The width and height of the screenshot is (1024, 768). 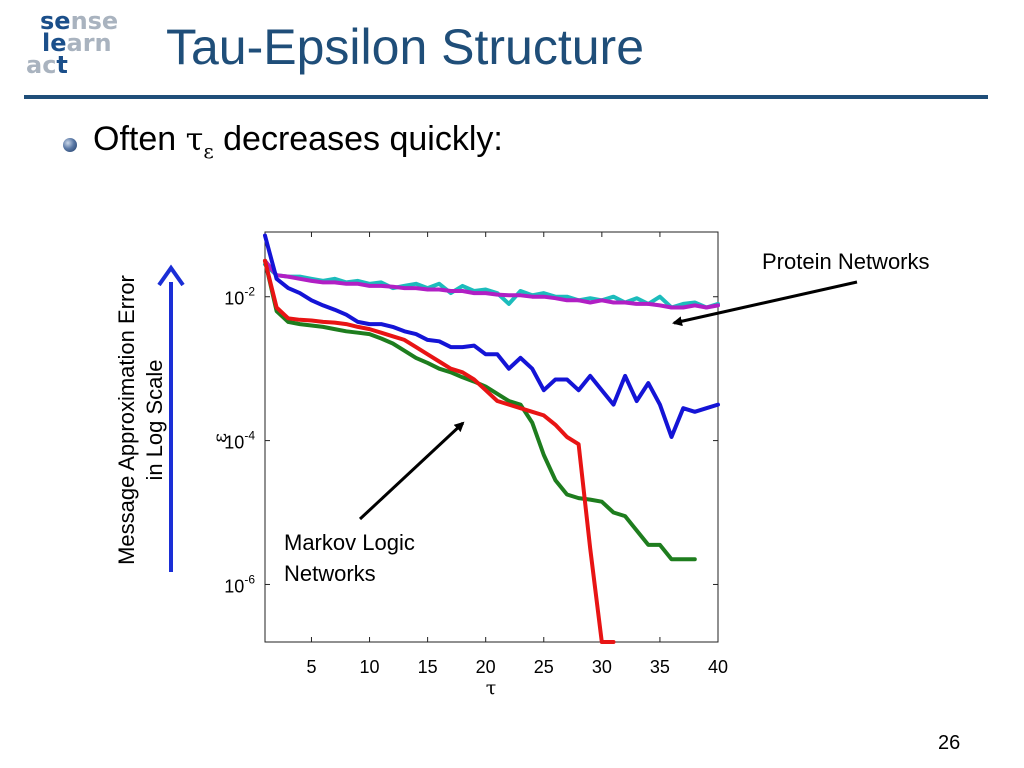 I want to click on page-number: 26, so click(x=949, y=743).